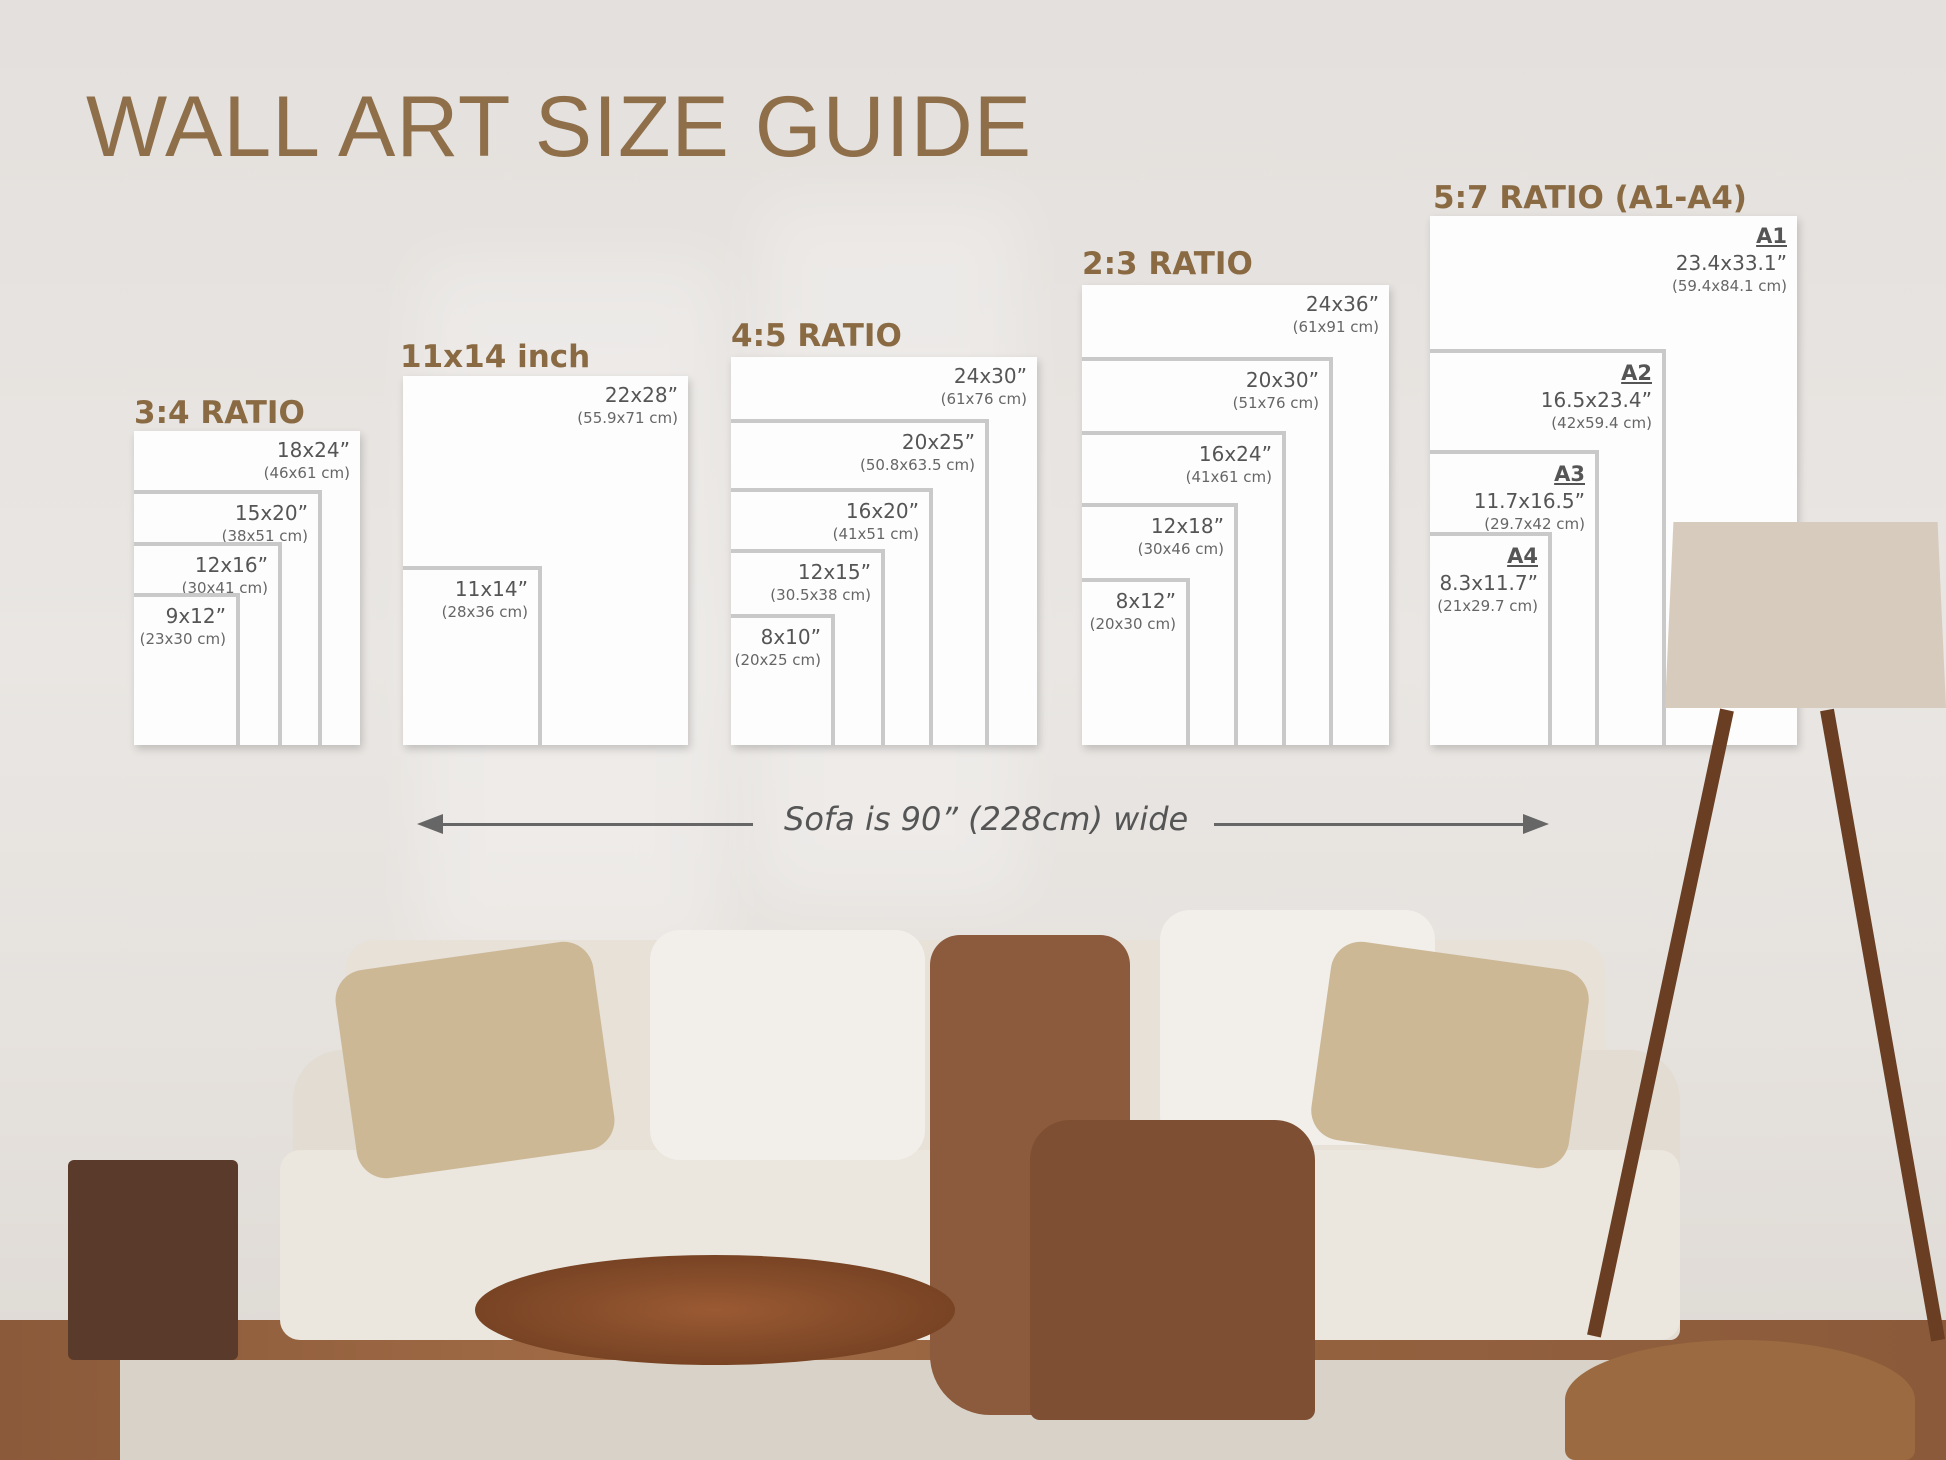 The height and width of the screenshot is (1460, 1946). What do you see at coordinates (545, 560) in the screenshot?
I see `size-panel: 22x28” (55.9x71 cm) 11x14” (28x36 cm)` at bounding box center [545, 560].